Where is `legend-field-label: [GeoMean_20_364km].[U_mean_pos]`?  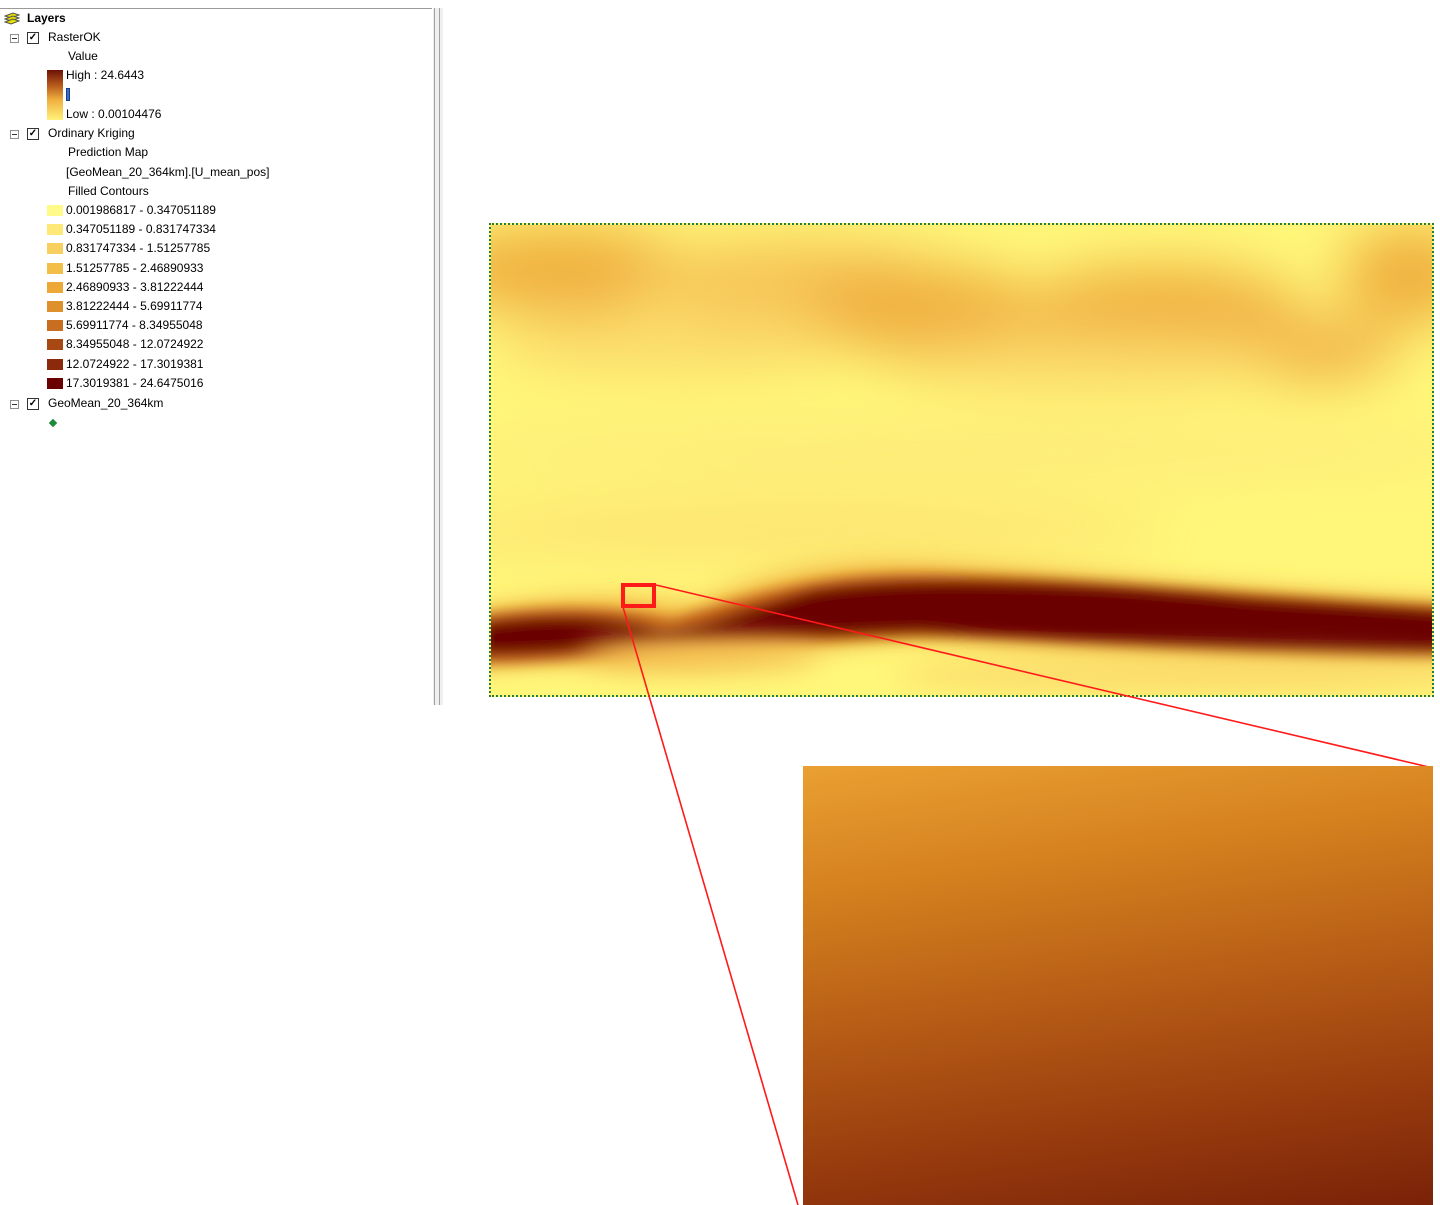
legend-field-label: [GeoMean_20_364km].[U_mean_pos] is located at coordinates (168, 172).